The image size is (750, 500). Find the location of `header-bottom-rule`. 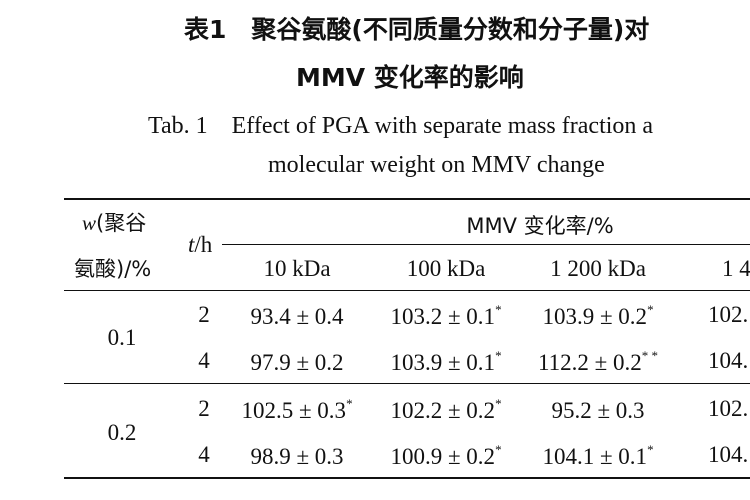

header-bottom-rule is located at coordinates (407, 290).